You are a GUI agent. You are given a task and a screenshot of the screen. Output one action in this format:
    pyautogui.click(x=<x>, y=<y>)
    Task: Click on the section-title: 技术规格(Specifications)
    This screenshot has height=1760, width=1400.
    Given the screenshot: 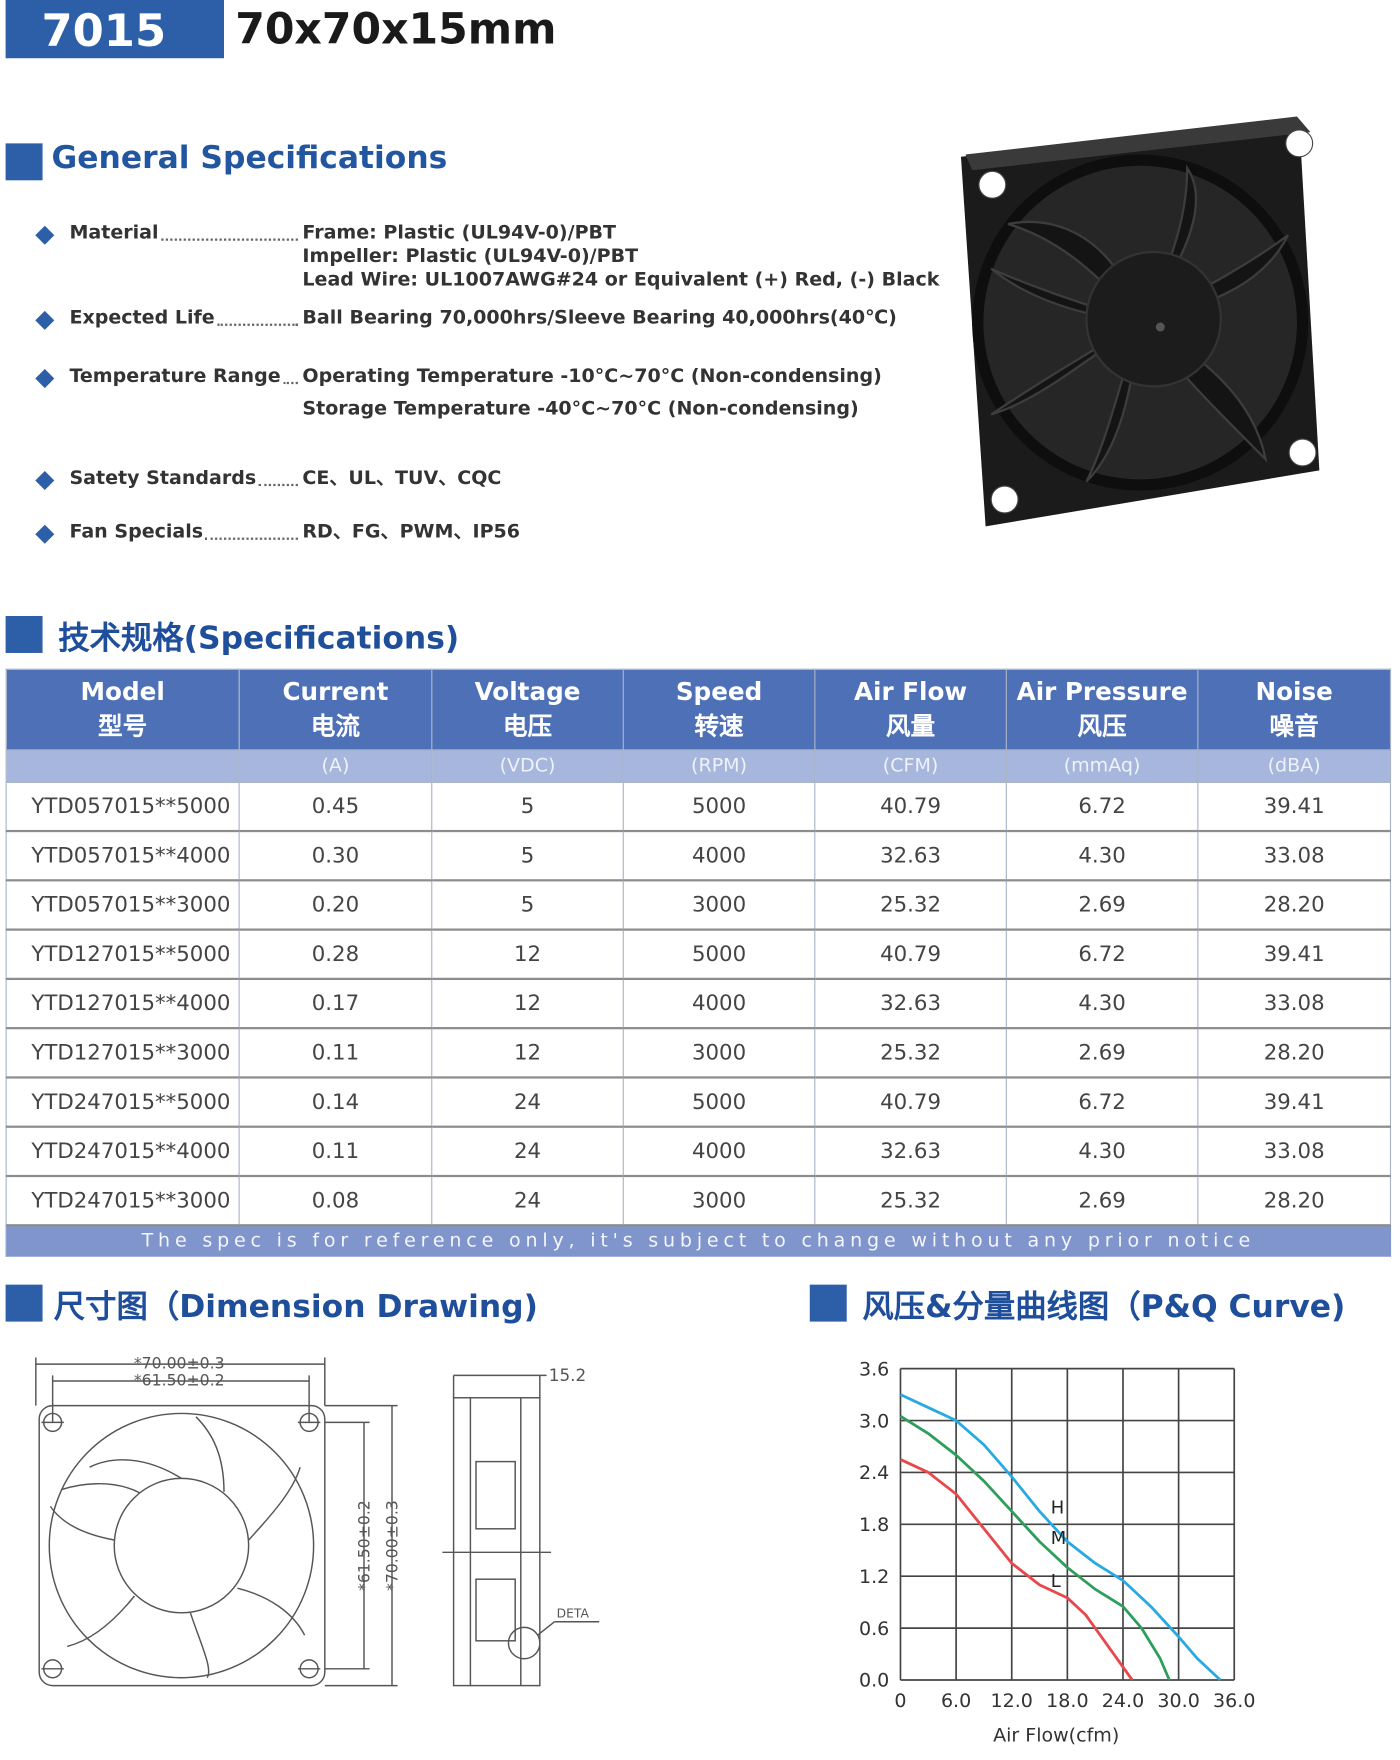 What is the action you would take?
    pyautogui.click(x=259, y=638)
    